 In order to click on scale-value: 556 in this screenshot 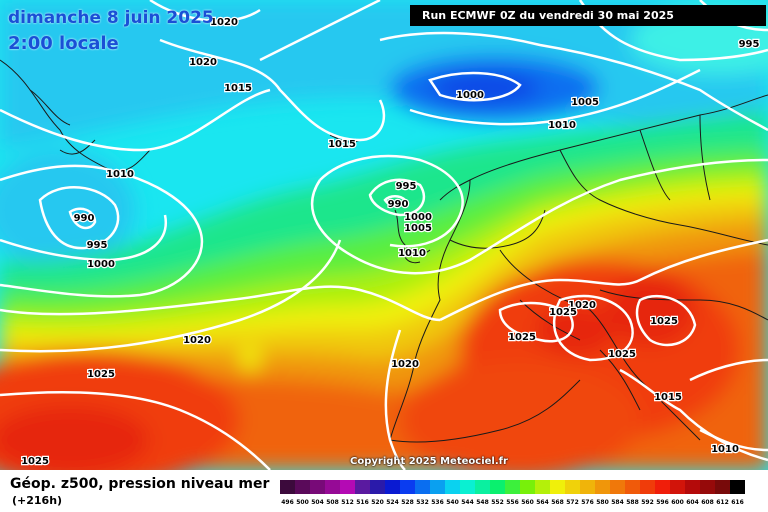, I will do `click(512, 502)`.